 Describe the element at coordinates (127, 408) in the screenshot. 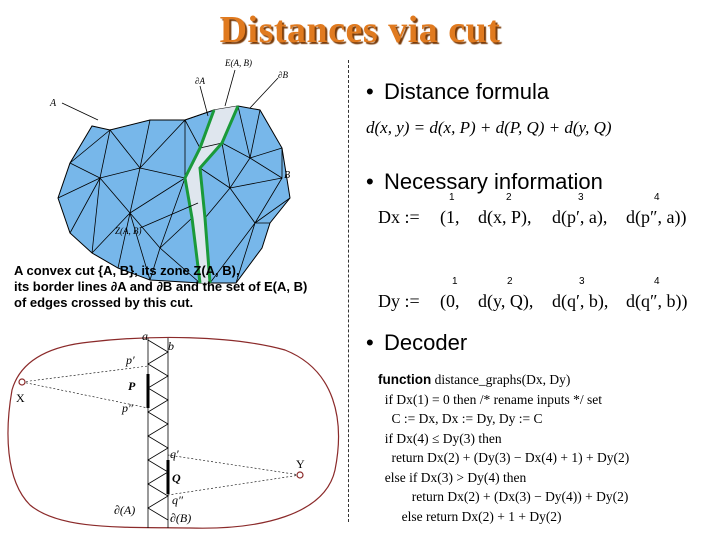

I see `label-p2: p″` at that location.